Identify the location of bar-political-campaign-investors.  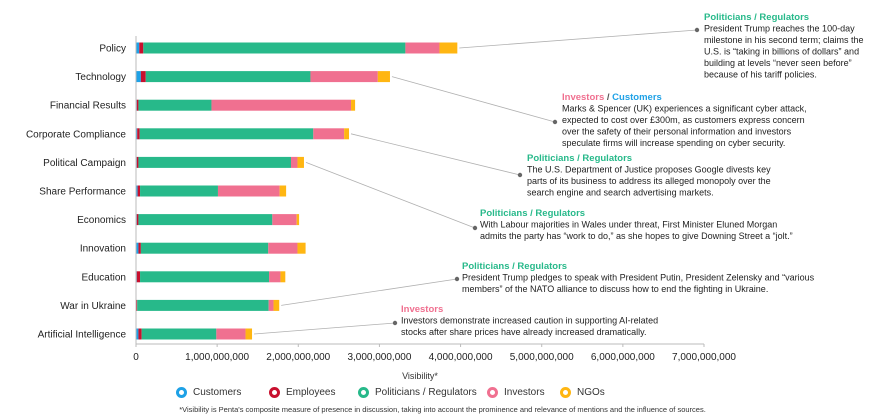
(294, 162).